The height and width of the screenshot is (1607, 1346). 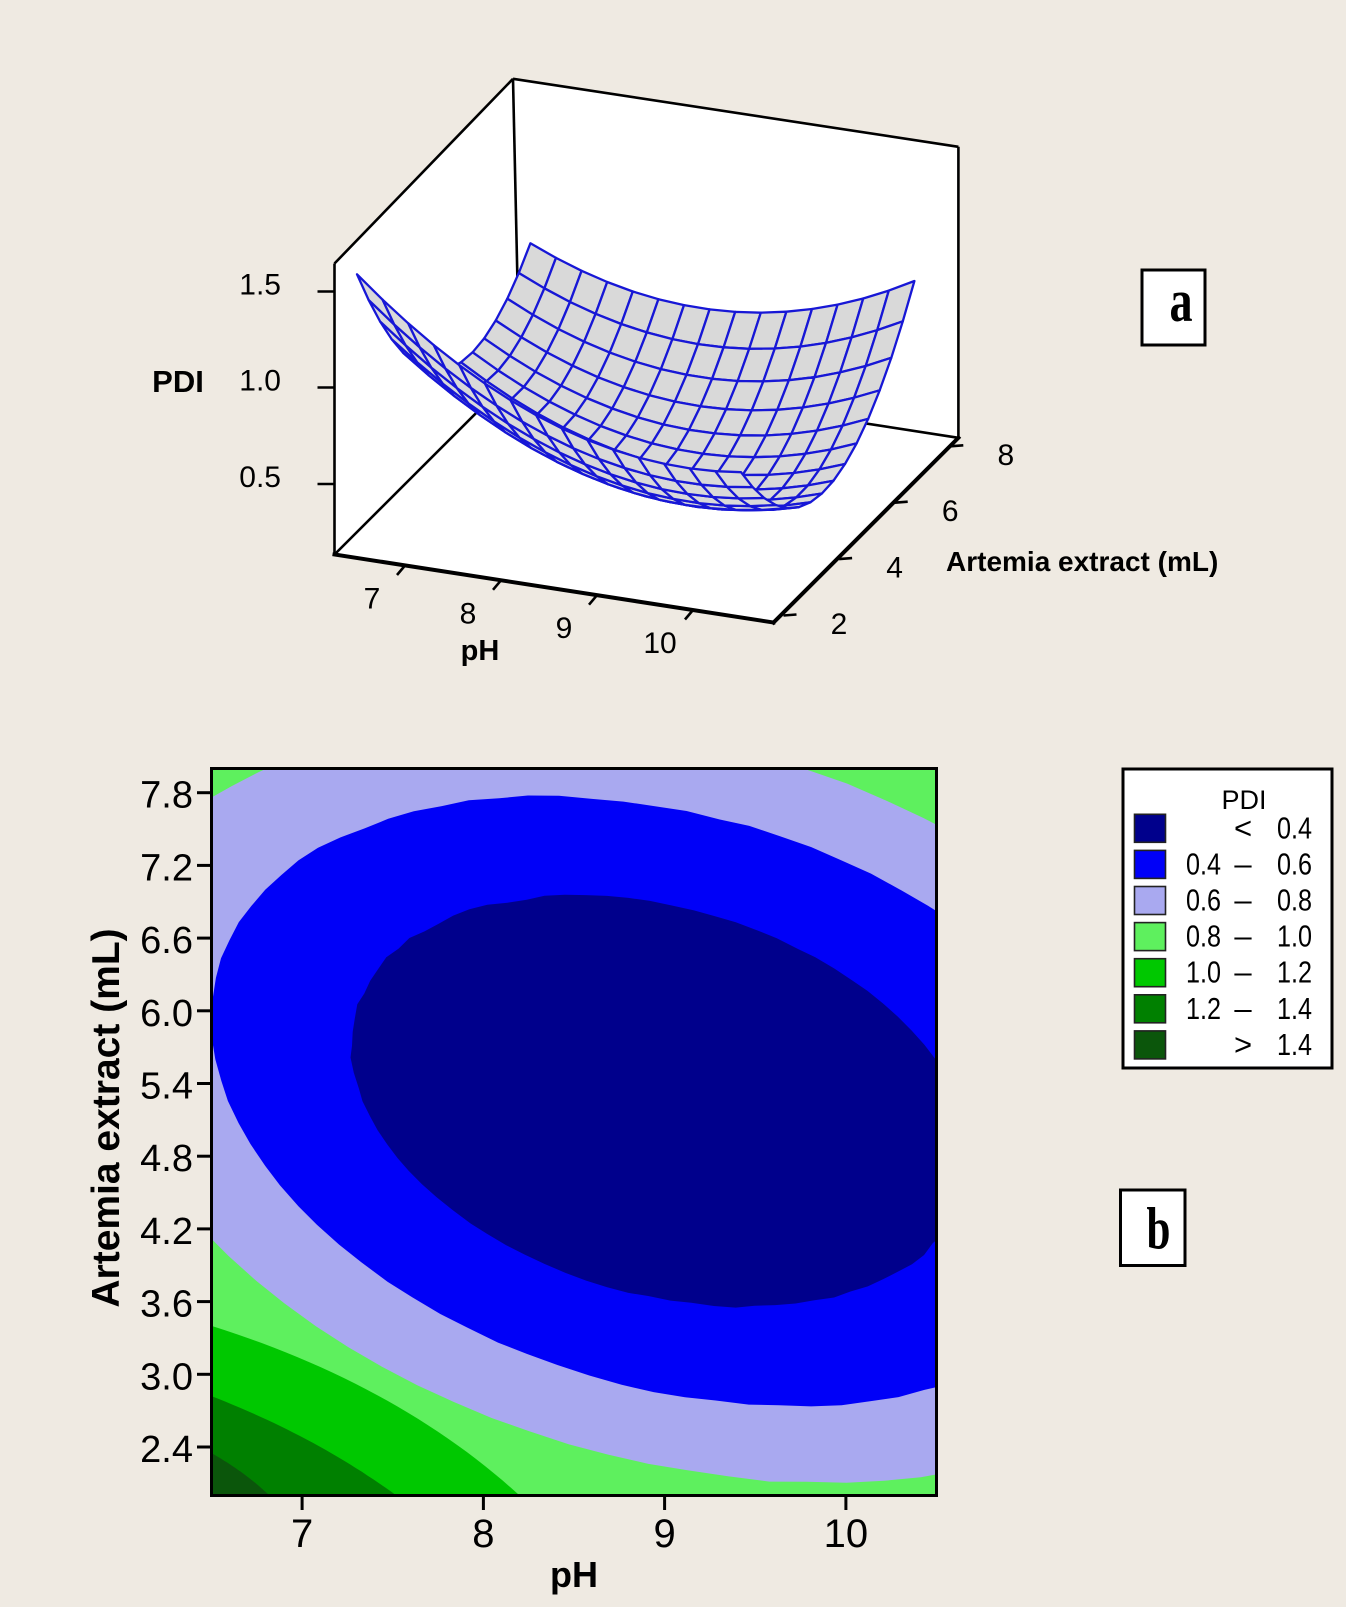 I want to click on svg-text: 4.2, so click(x=166, y=1232).